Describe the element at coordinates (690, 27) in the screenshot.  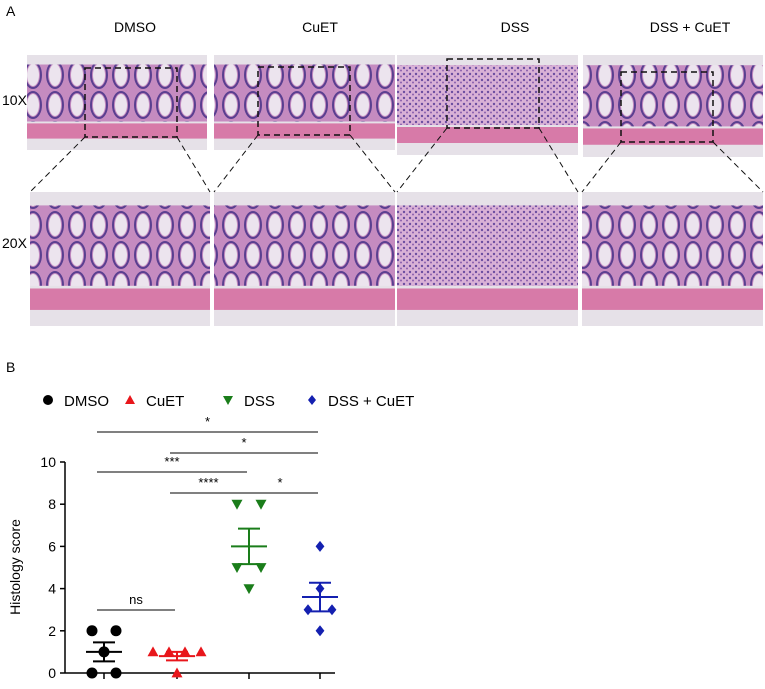
I see `column-title: DSS + CuET` at that location.